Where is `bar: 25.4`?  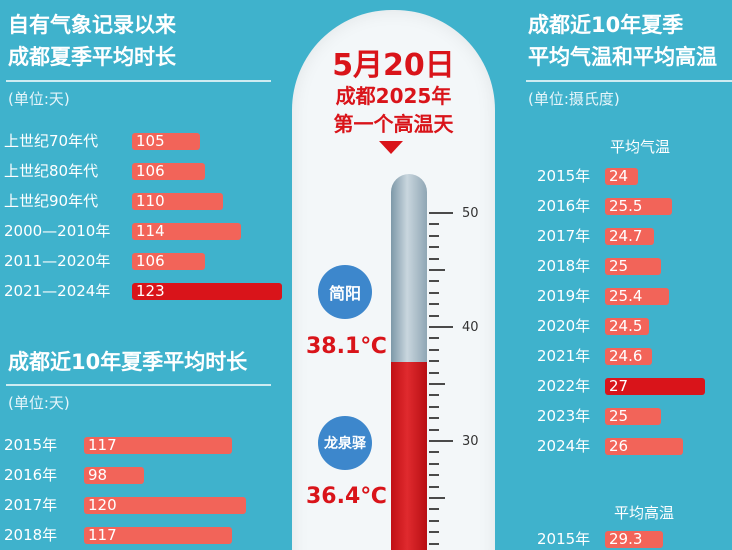
bar: 25.4 is located at coordinates (637, 296).